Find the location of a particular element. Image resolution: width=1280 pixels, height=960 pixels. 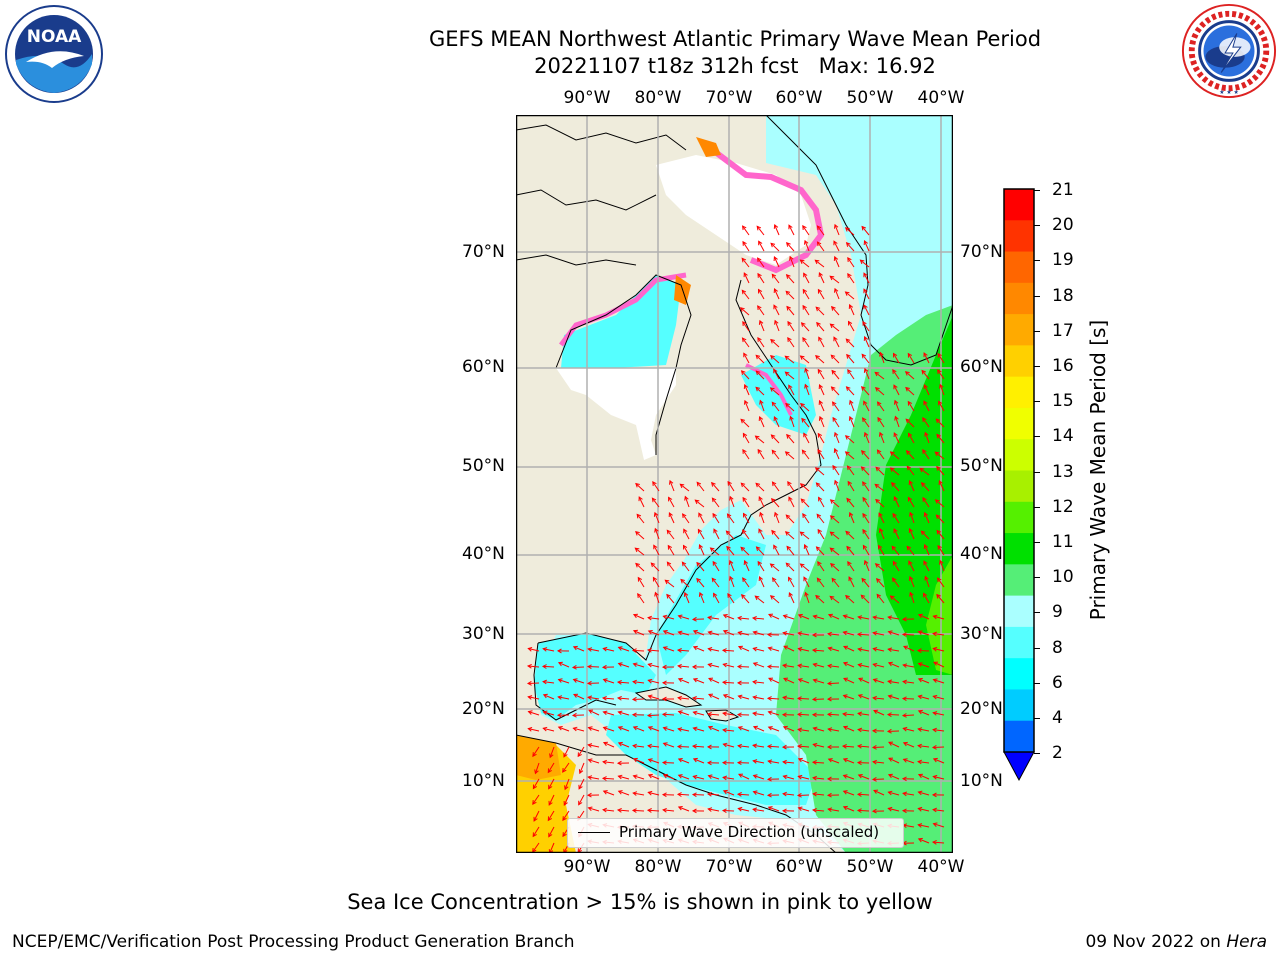

lat-label-left-40n: 40°N is located at coordinates (483, 554).